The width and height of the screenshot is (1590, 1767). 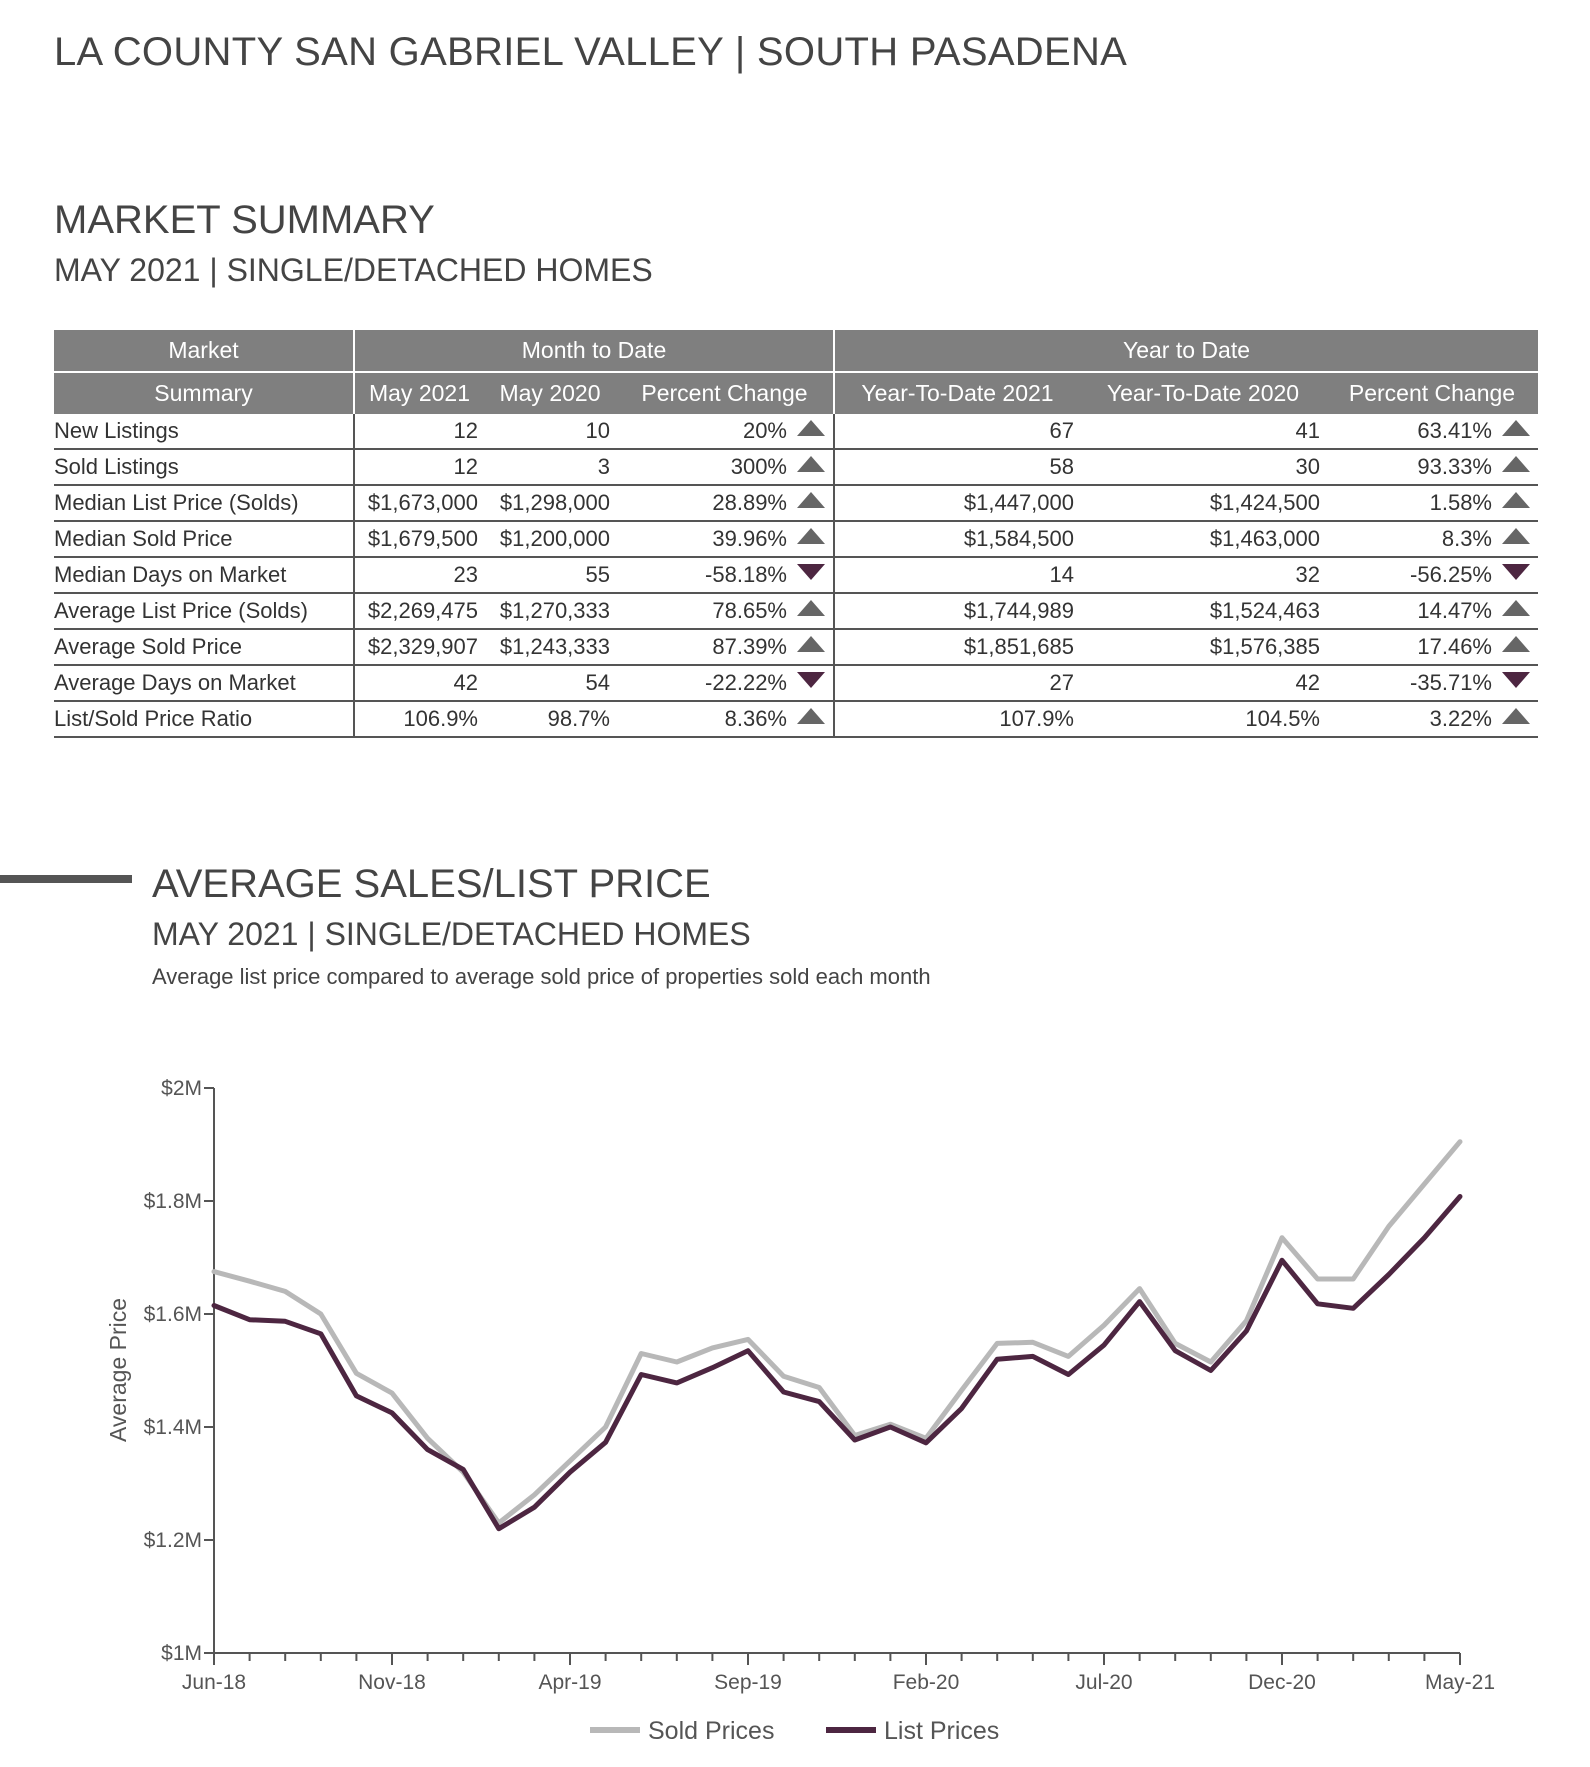 I want to click on may-2021-value: 12, so click(x=419, y=467).